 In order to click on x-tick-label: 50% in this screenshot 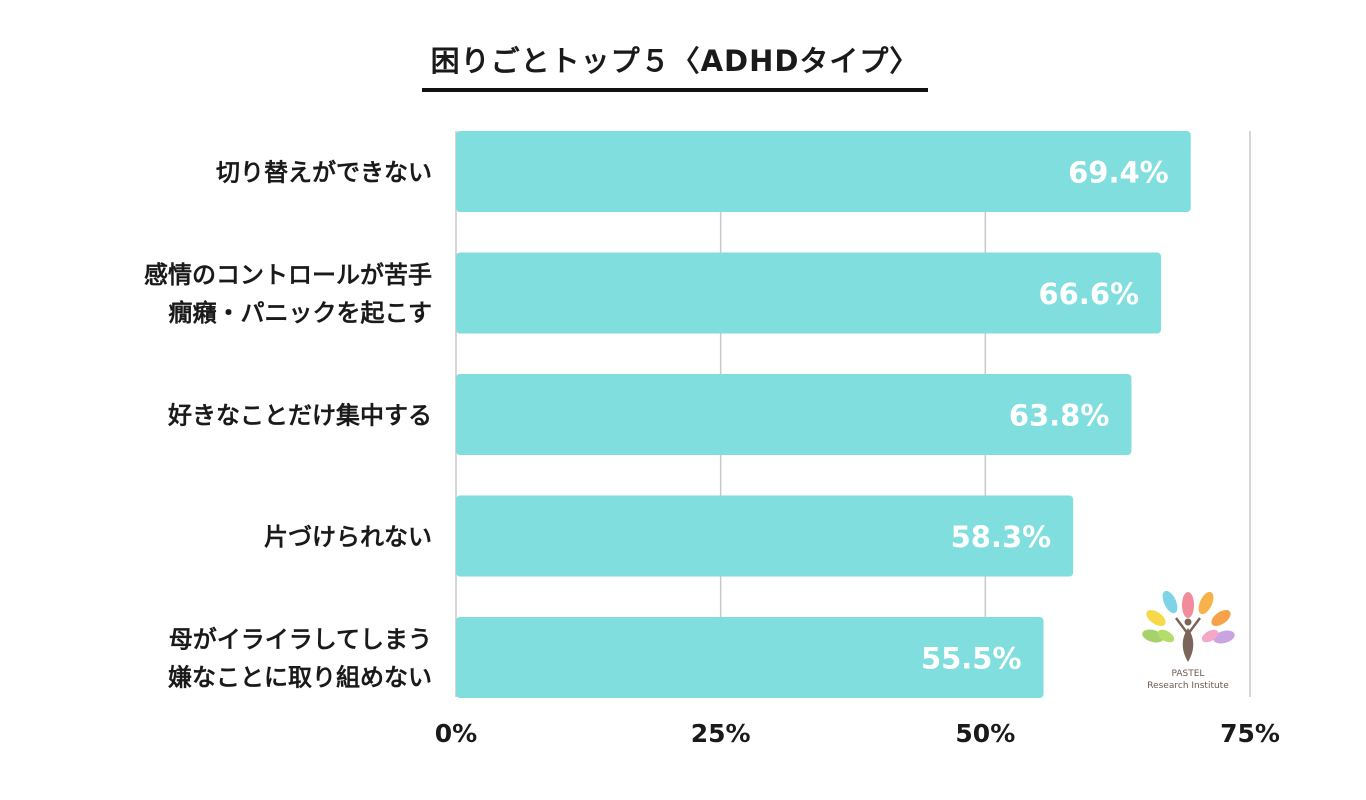, I will do `click(985, 733)`.